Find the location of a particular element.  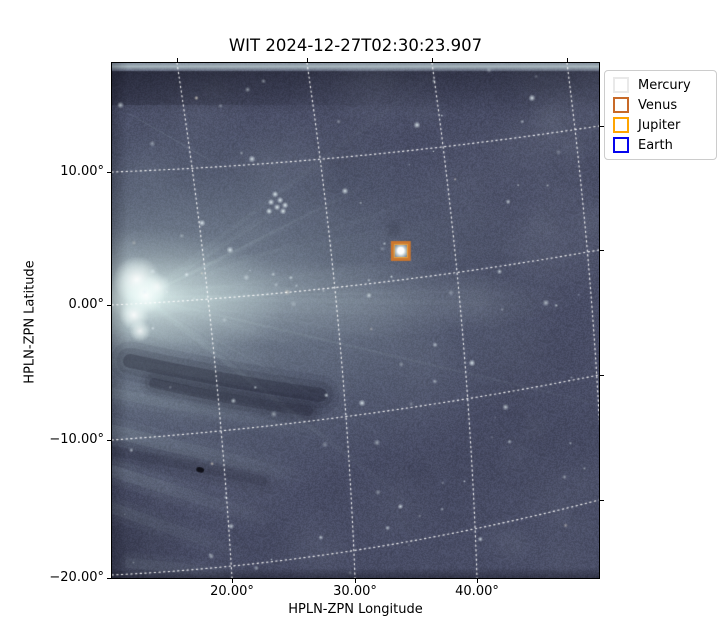

legend-item-mercury: Mercury is located at coordinates (660, 85).